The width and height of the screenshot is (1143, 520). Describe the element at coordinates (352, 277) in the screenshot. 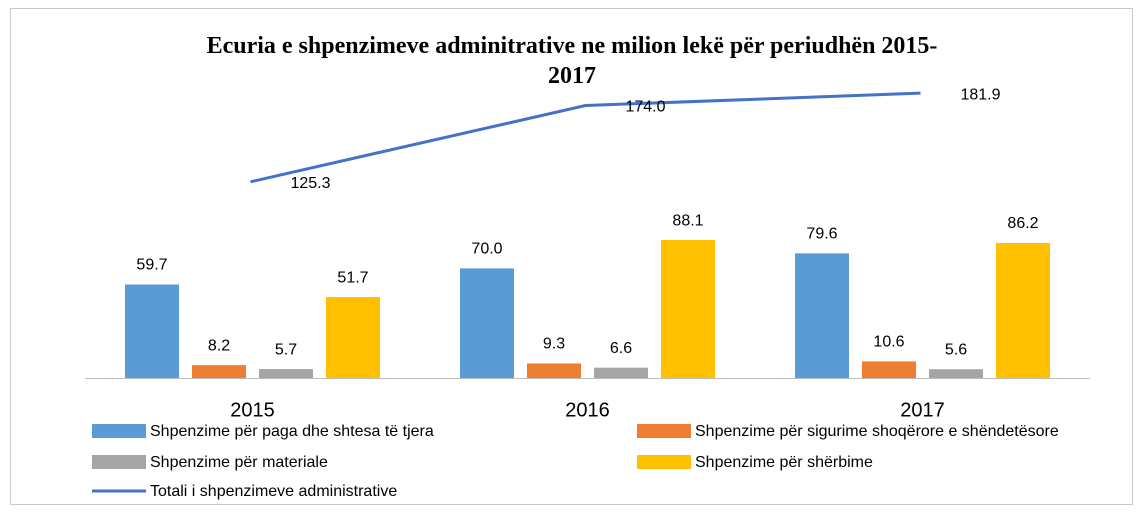

I see `data-label: 51.7` at that location.